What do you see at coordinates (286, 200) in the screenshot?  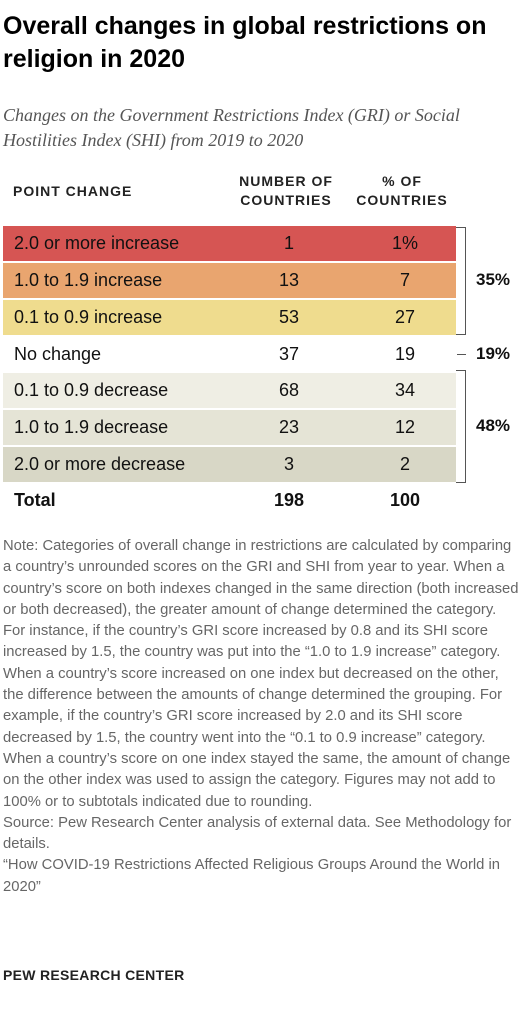 I see `column-header-number-line2: COUNTRIES` at bounding box center [286, 200].